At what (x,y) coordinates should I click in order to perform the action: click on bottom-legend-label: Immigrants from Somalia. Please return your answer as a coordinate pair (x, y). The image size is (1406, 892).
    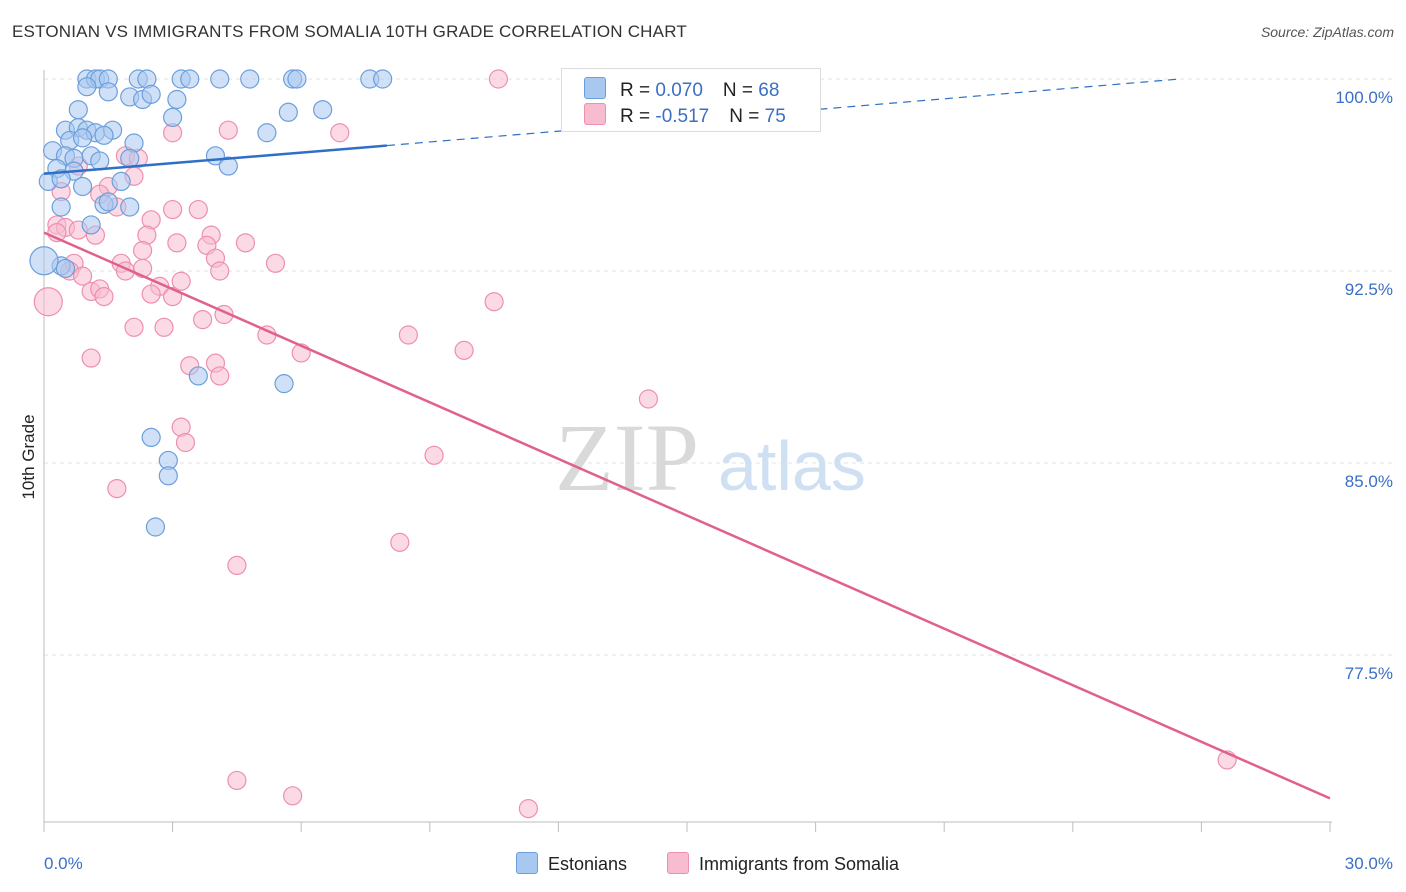
    Looking at the image, I should click on (799, 864).